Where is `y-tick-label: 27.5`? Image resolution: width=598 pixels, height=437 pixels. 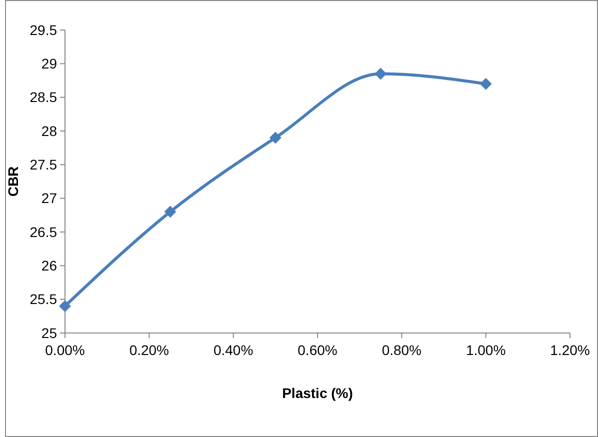
y-tick-label: 27.5 is located at coordinates (44, 164).